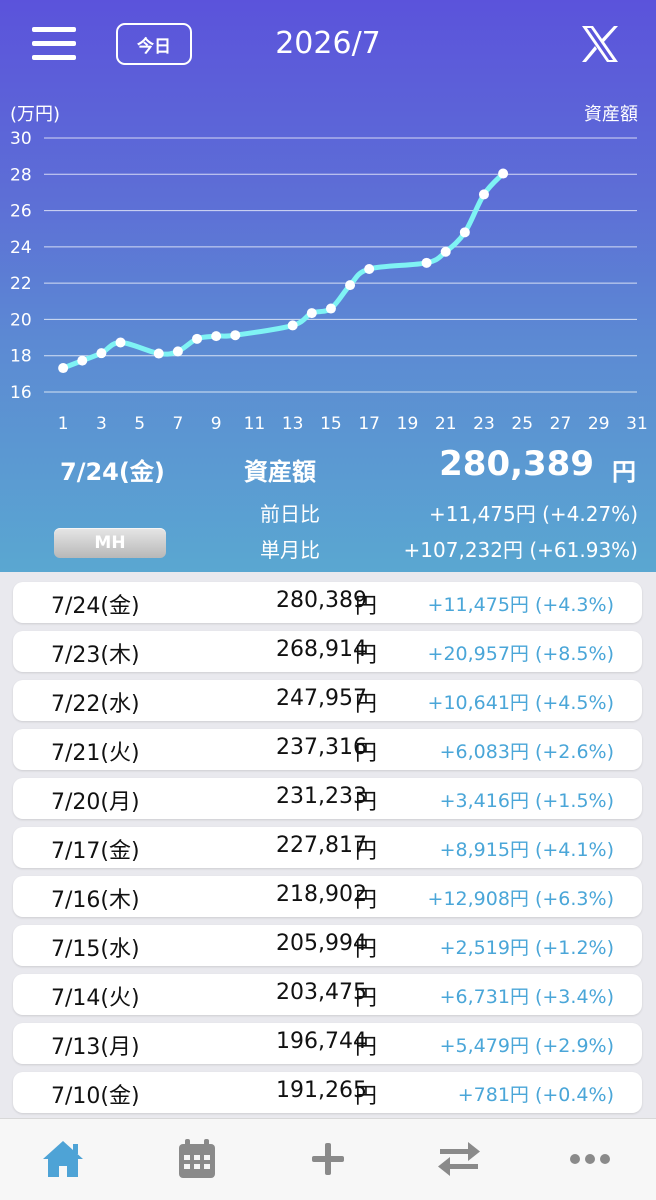  What do you see at coordinates (21, 284) in the screenshot?
I see `y-tick-label: 22` at bounding box center [21, 284].